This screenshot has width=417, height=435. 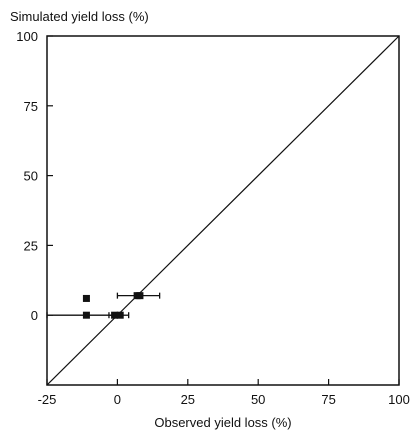 What do you see at coordinates (117, 399) in the screenshot?
I see `x-tick-label: 0` at bounding box center [117, 399].